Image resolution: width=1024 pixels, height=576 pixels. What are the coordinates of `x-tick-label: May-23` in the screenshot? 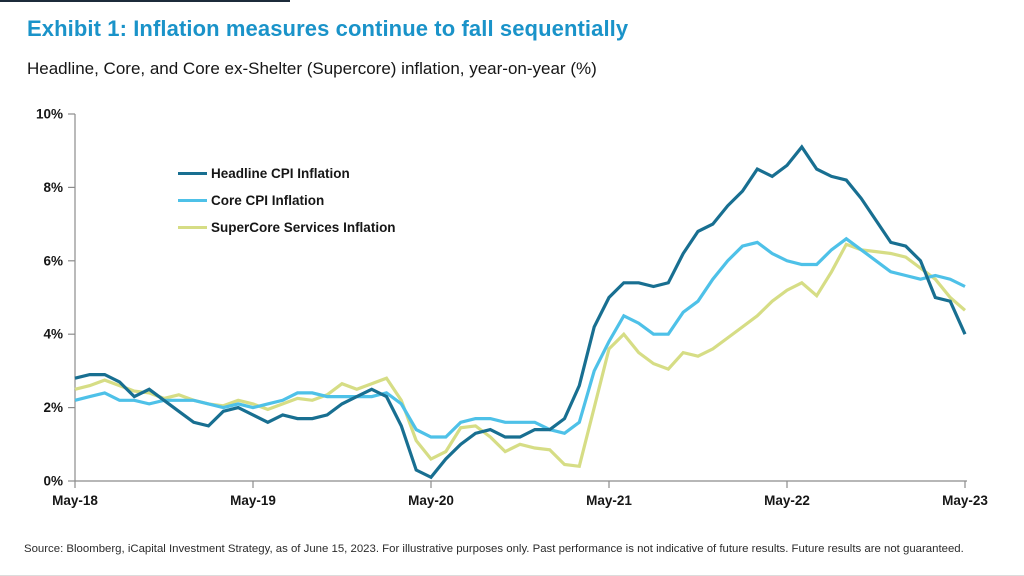 It's located at (965, 500).